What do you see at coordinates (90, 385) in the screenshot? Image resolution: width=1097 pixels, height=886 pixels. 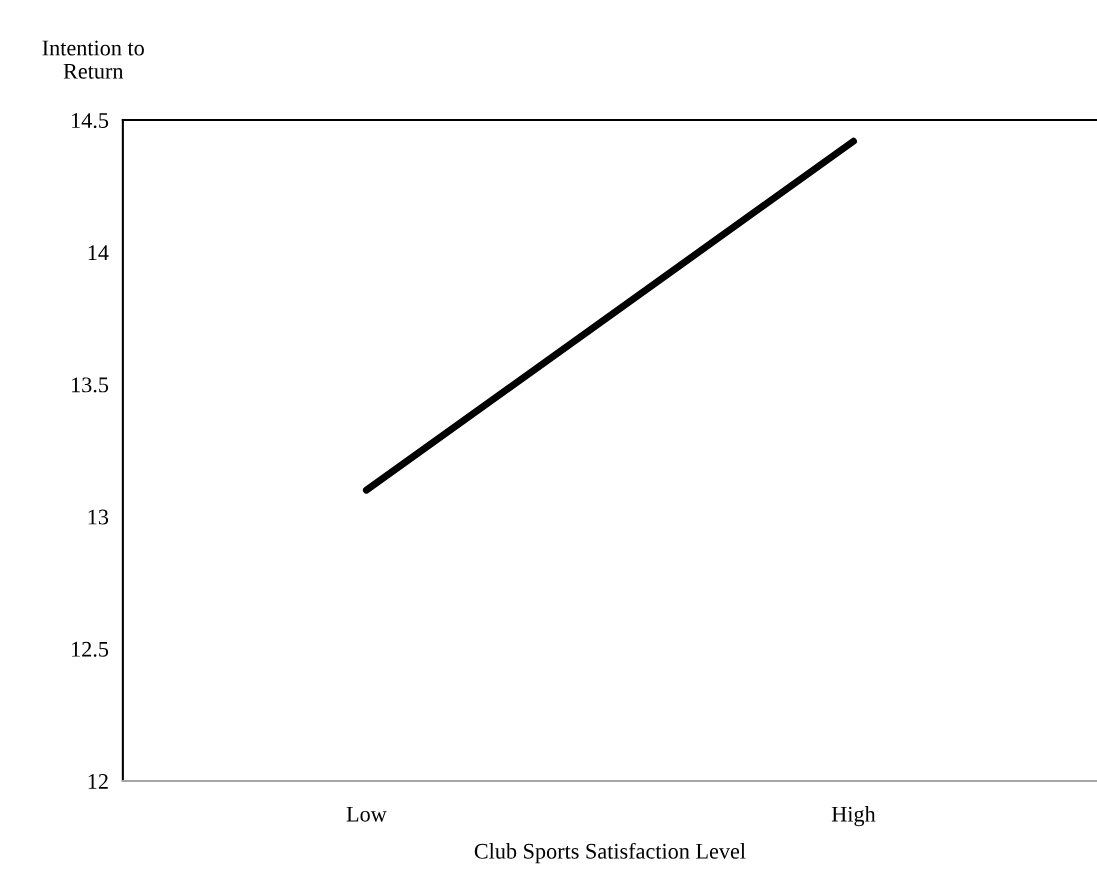 I see `y-tick-label: 13.5` at bounding box center [90, 385].